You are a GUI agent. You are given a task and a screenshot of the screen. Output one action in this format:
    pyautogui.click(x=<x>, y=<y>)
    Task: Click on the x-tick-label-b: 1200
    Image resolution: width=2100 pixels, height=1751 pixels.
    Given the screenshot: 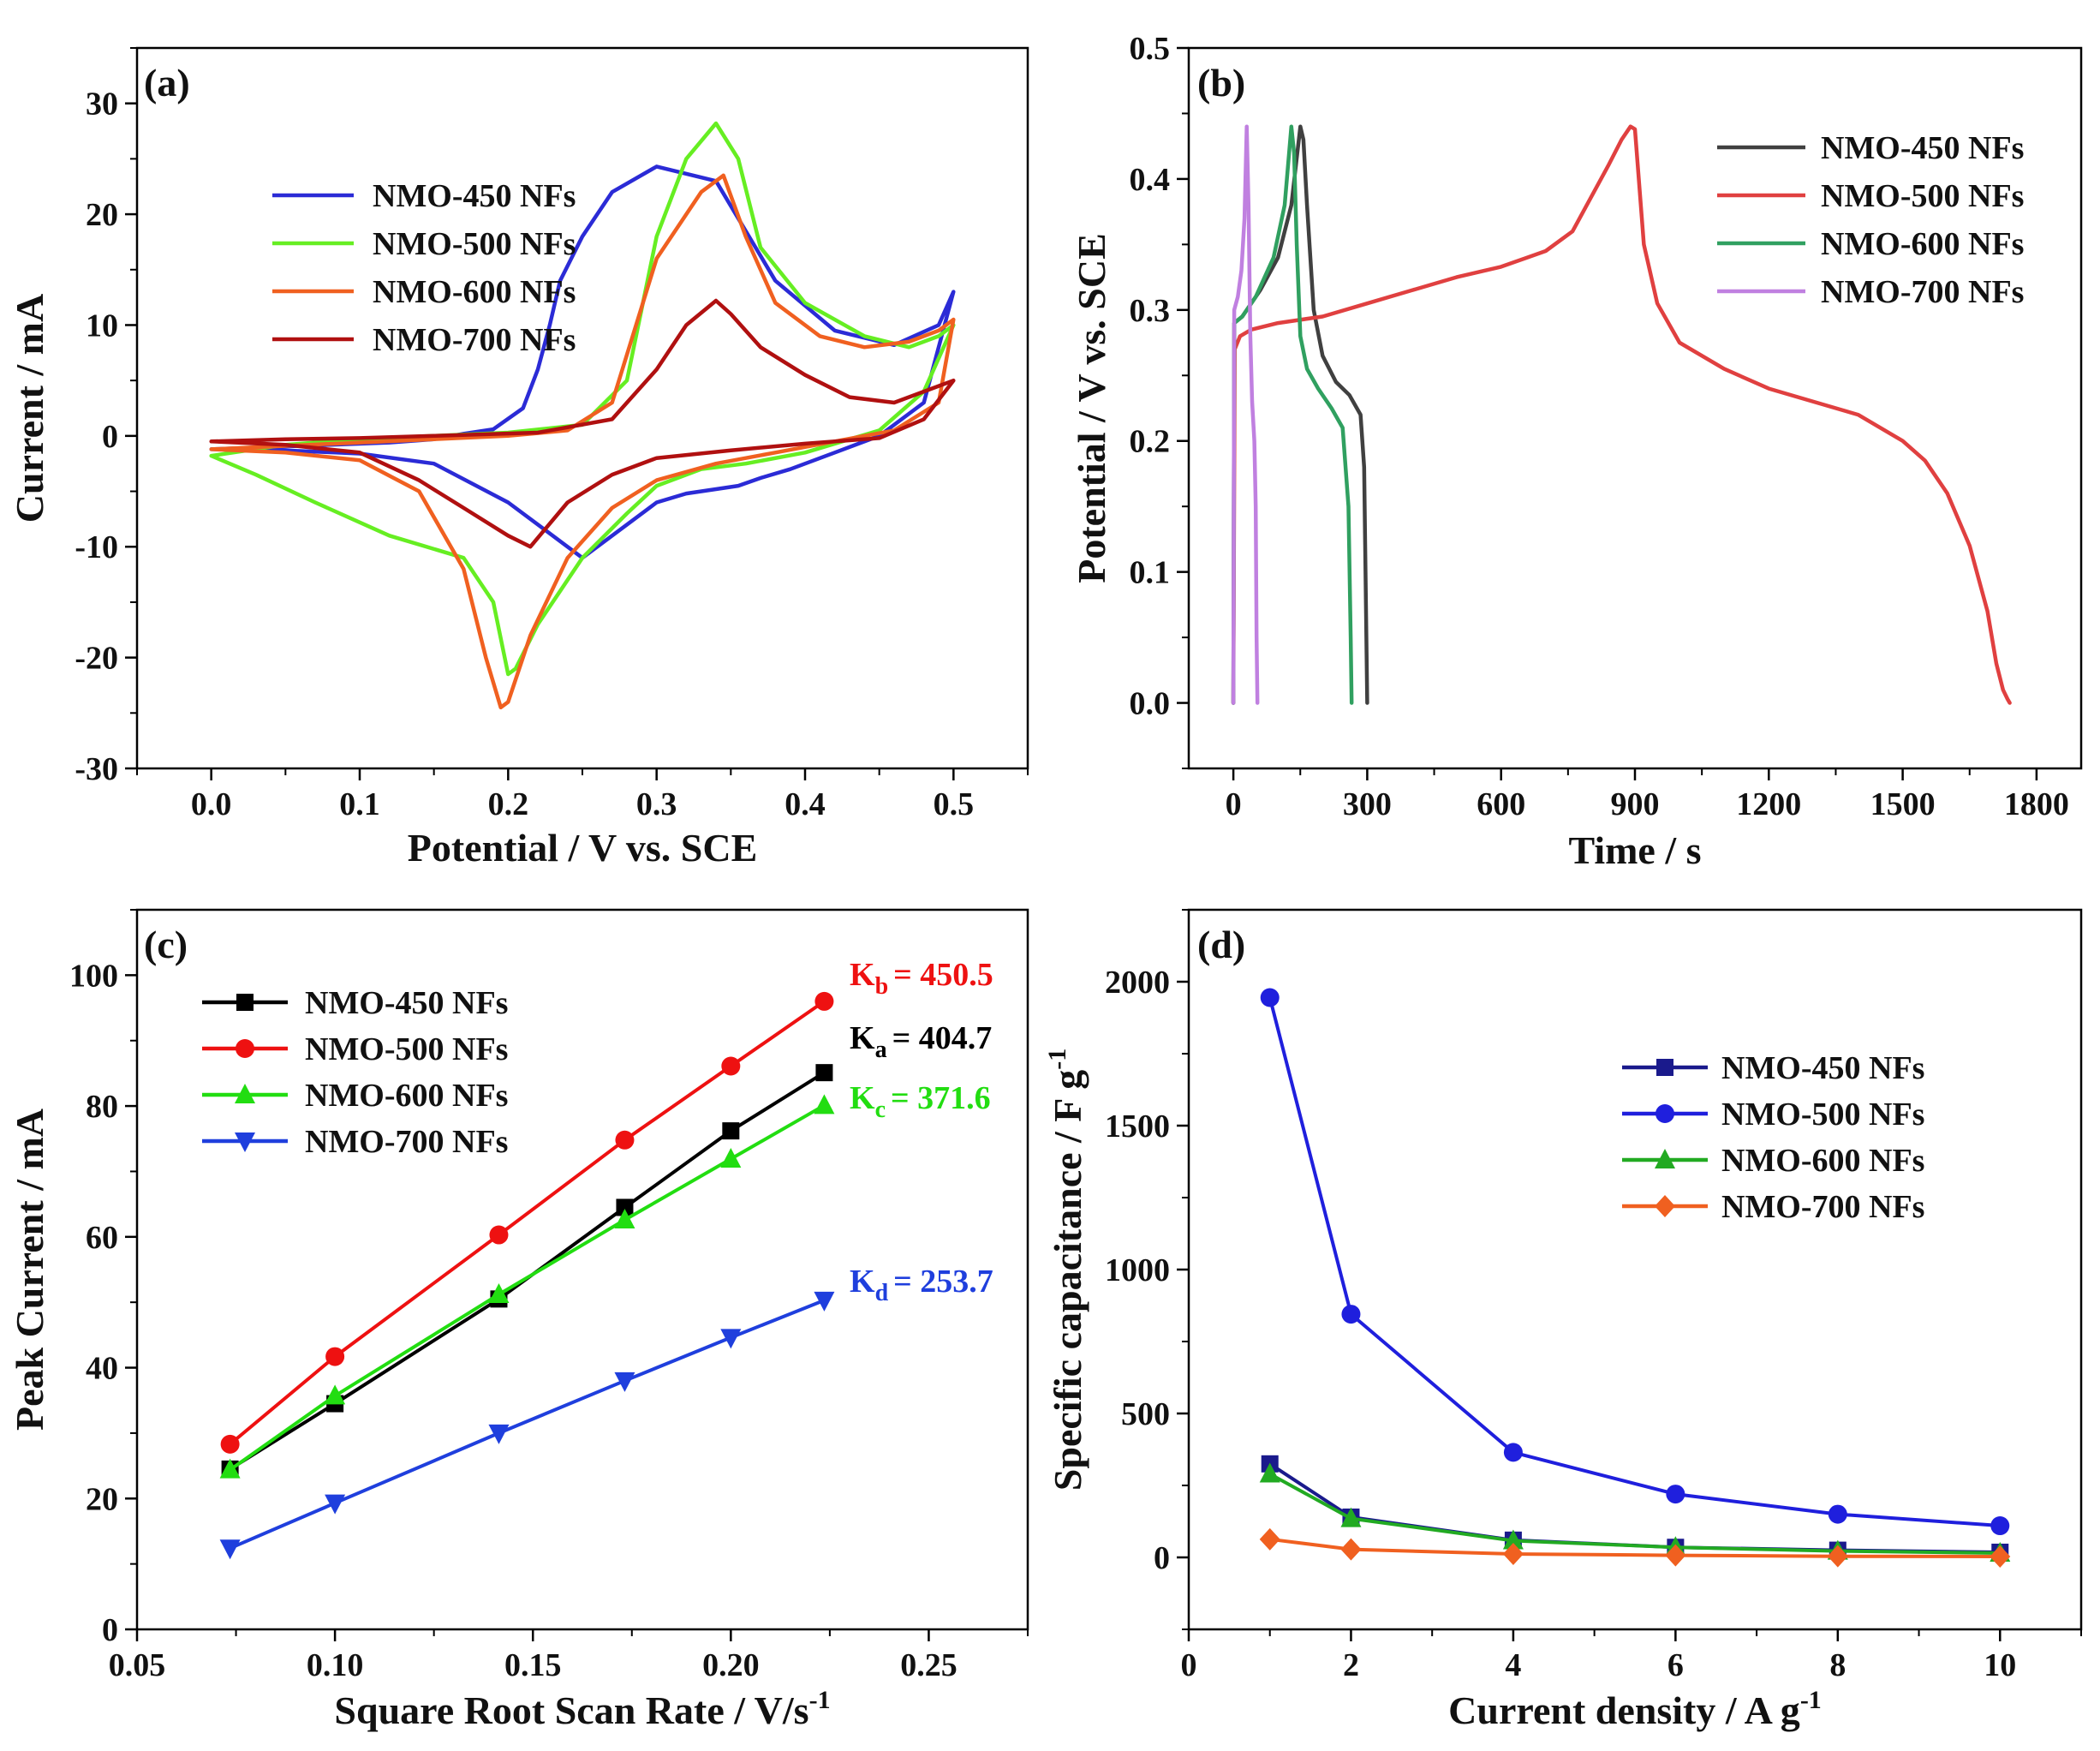 What is the action you would take?
    pyautogui.click(x=1768, y=804)
    